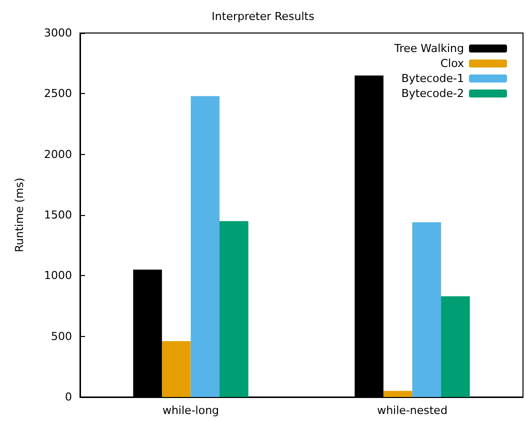 The height and width of the screenshot is (421, 526). Describe the element at coordinates (191, 410) in the screenshot. I see `x-tick-label: while-long` at that location.